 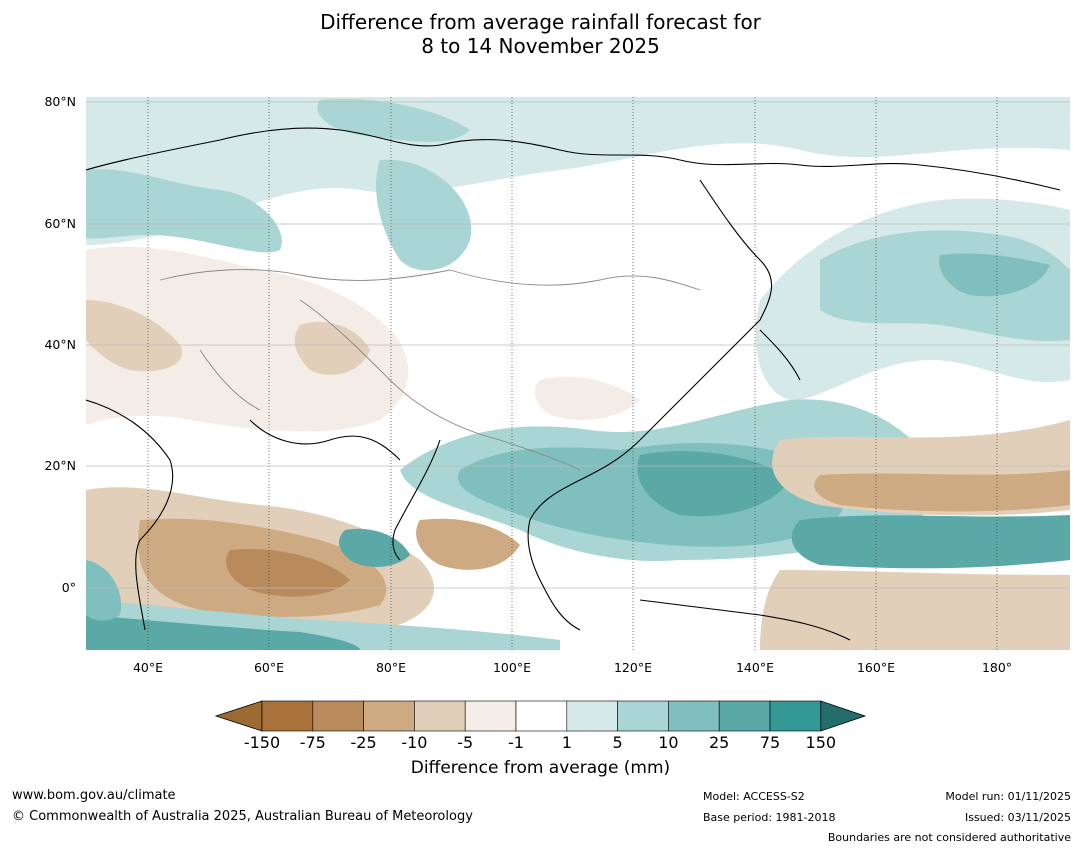 I want to click on colorbar-boxes, so click(x=540, y=716).